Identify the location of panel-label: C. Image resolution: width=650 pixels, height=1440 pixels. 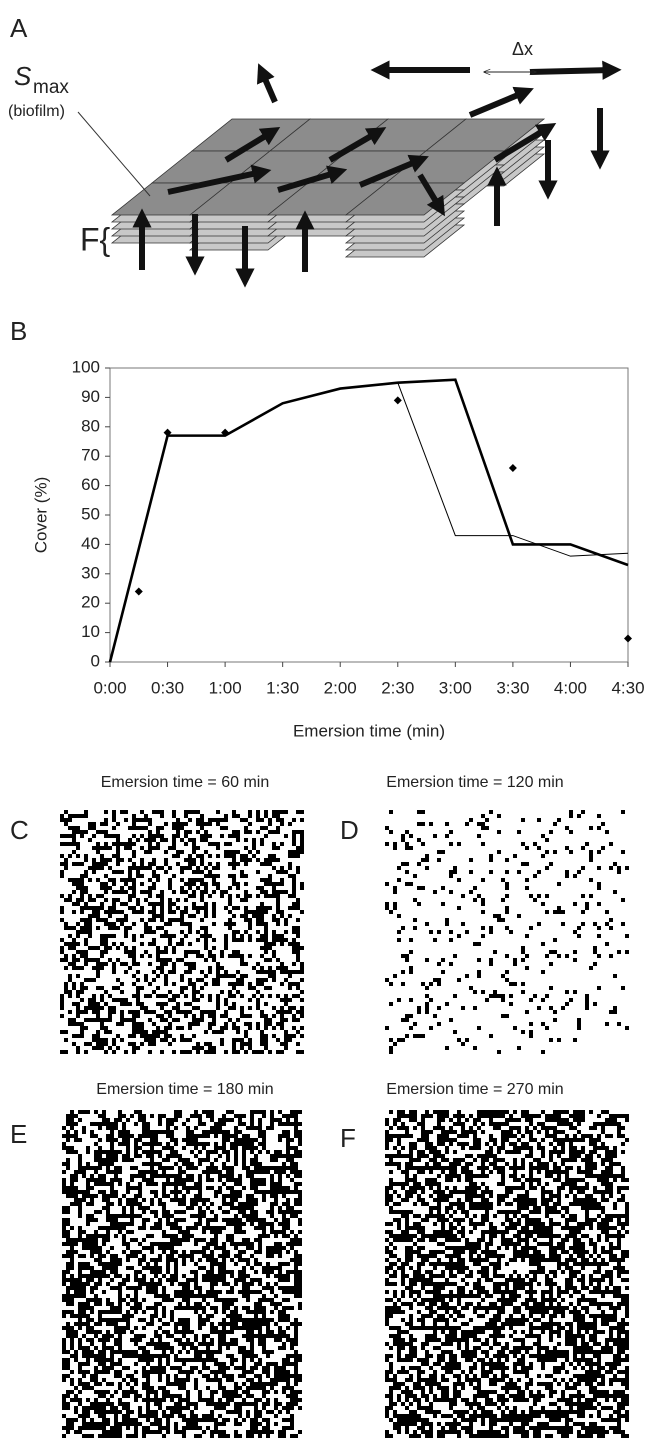
(19, 830).